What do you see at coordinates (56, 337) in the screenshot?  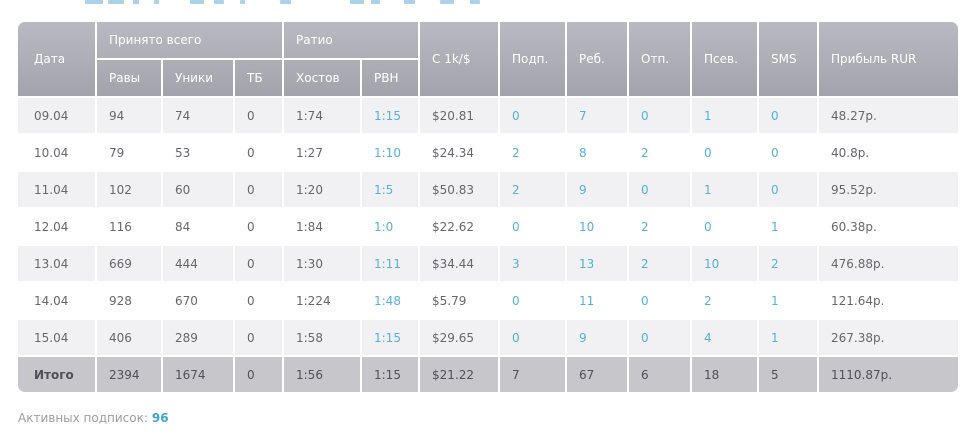 I see `cell-date: 15.04` at bounding box center [56, 337].